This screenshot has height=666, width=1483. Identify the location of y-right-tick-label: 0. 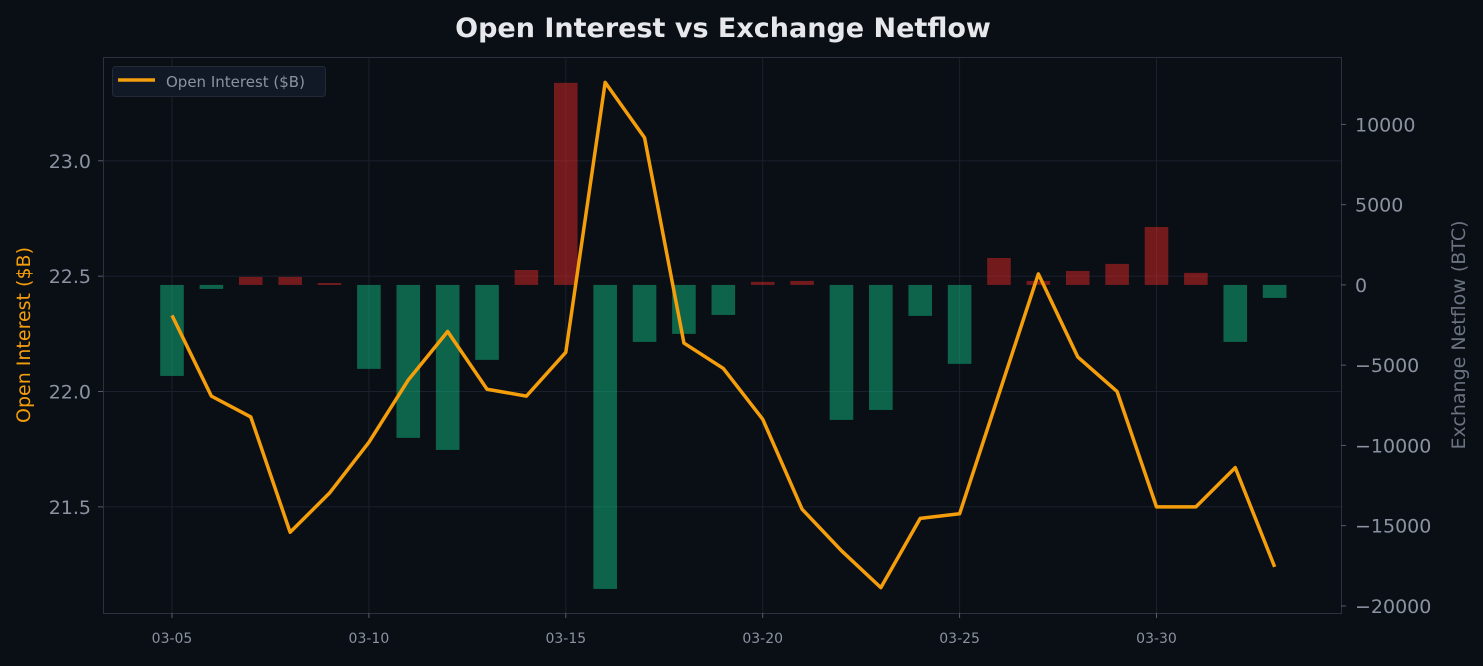
(1361, 286).